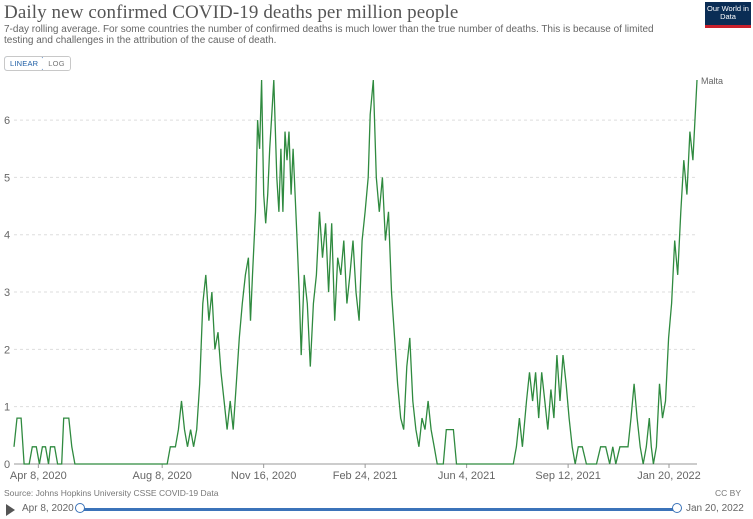  I want to click on y-tick-label: 2, so click(7, 350).